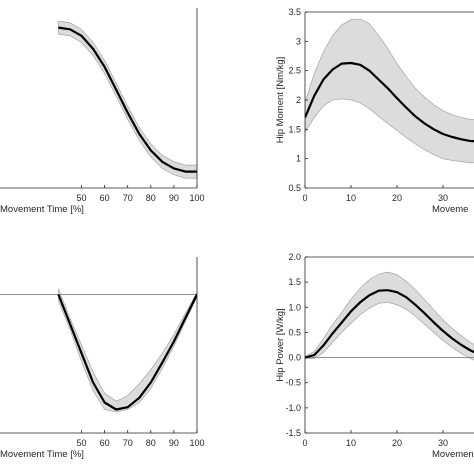  What do you see at coordinates (196, 443) in the screenshot?
I see `x-tick-label-p3-5: 100` at bounding box center [196, 443].